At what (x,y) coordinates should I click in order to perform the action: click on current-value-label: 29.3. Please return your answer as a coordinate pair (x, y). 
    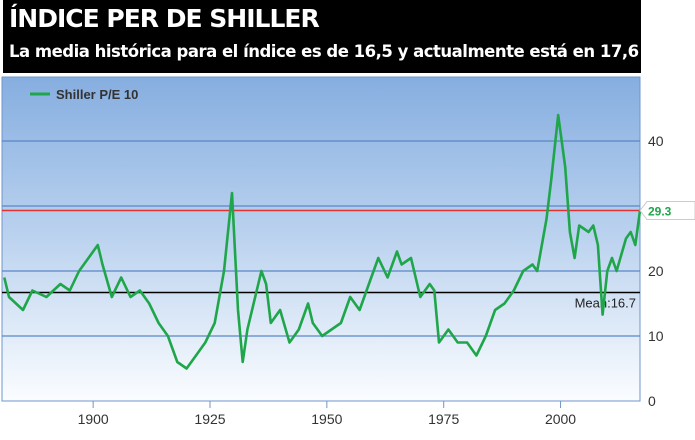
    Looking at the image, I should click on (660, 212).